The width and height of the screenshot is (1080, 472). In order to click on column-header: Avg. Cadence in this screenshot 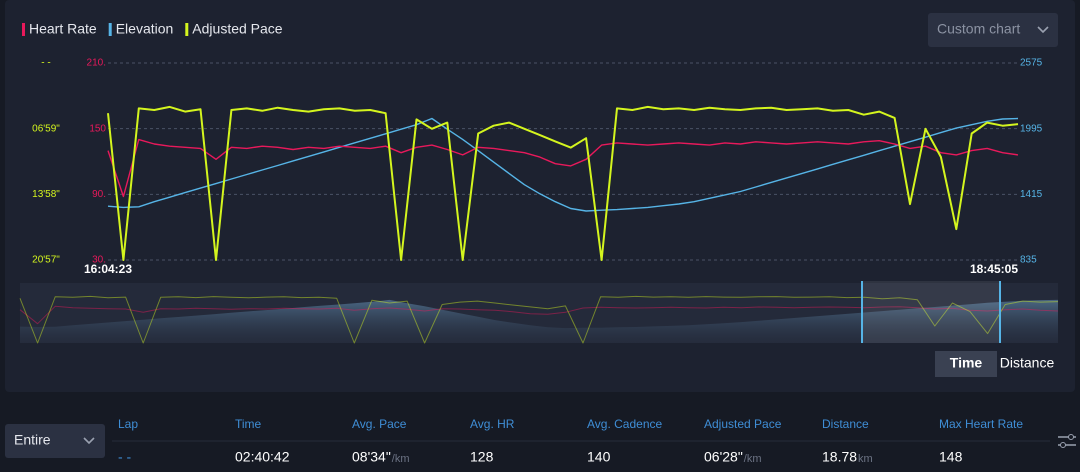, I will do `click(624, 424)`.